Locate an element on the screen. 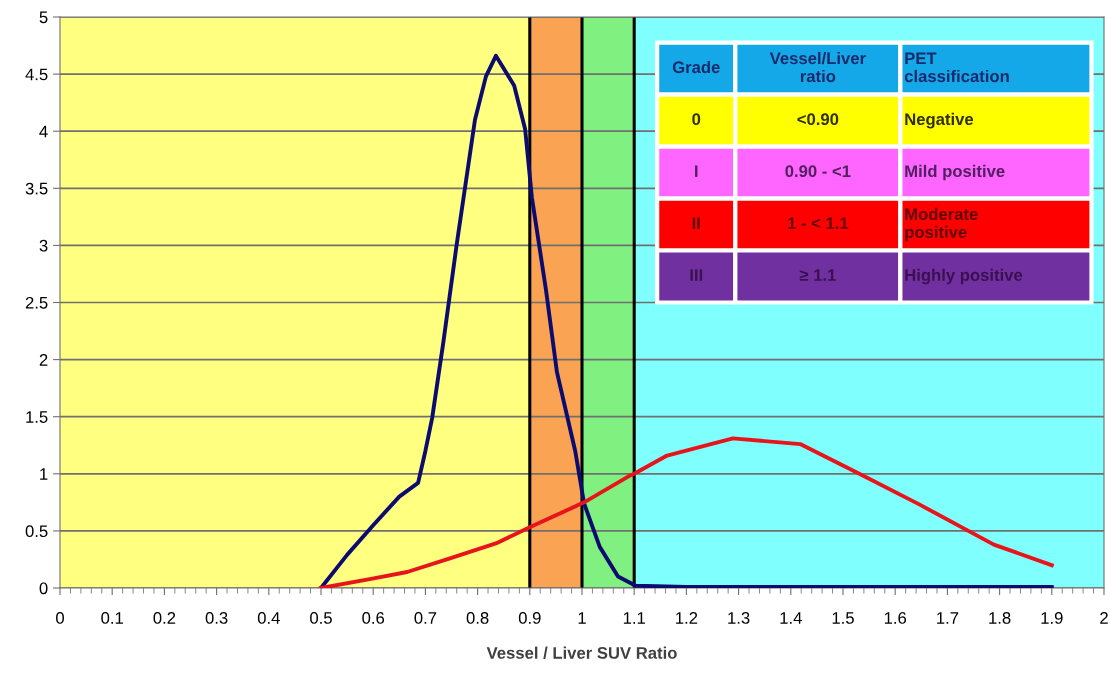 The width and height of the screenshot is (1110, 677). annotation: I is located at coordinates (696, 171).